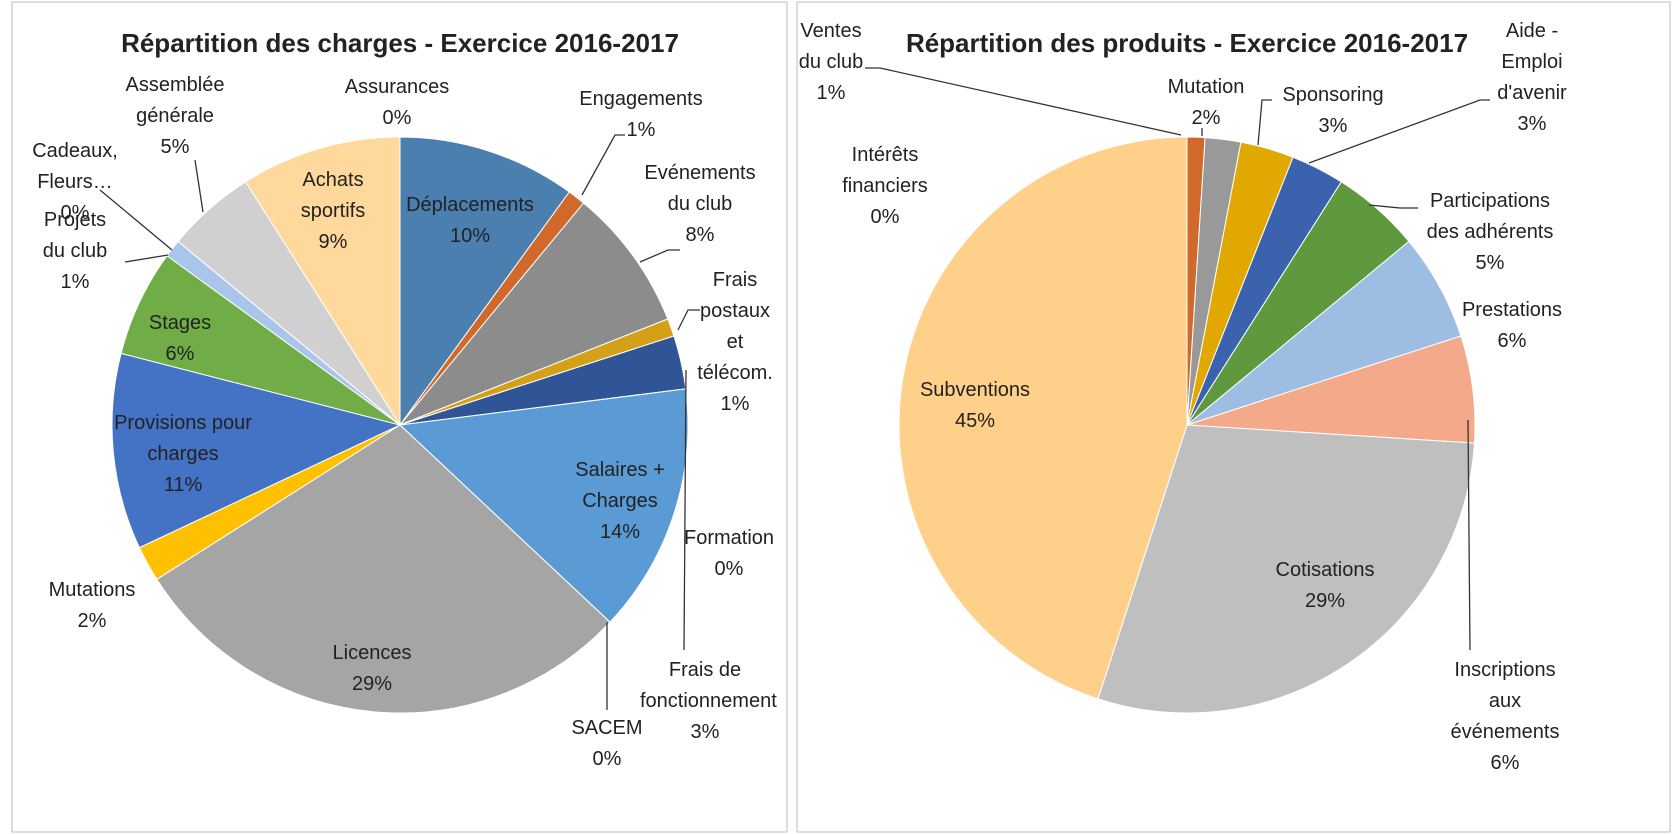  Describe the element at coordinates (333, 195) in the screenshot. I see `category-name: Achats sportifs` at that location.